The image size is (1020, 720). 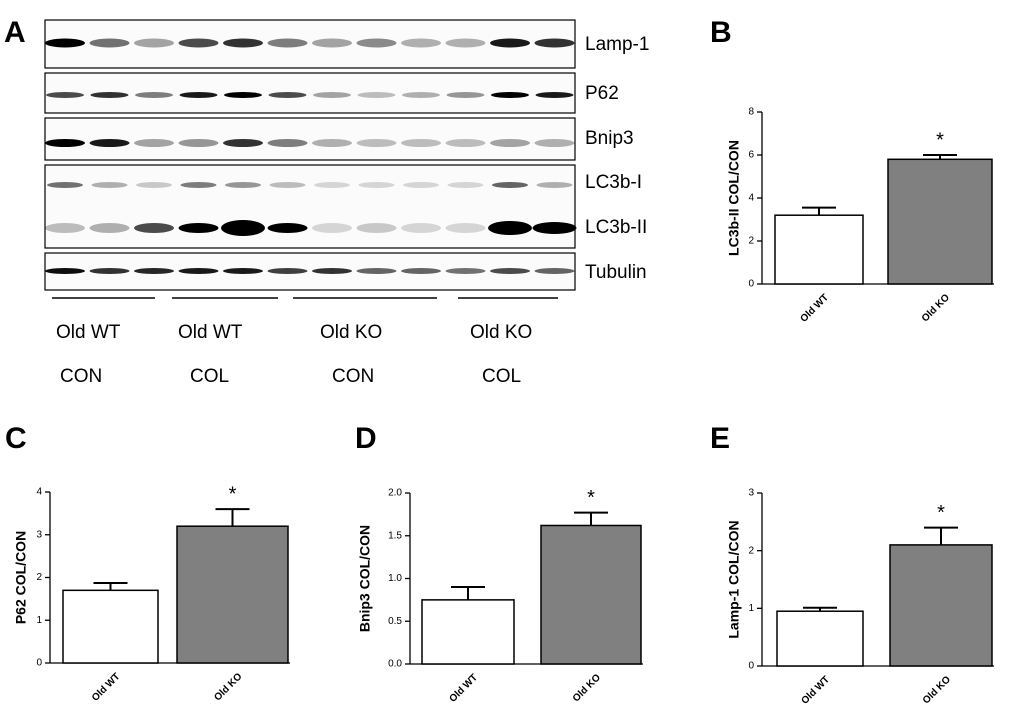 What do you see at coordinates (395, 493) in the screenshot?
I see `y-tick-label: 2.0` at bounding box center [395, 493].